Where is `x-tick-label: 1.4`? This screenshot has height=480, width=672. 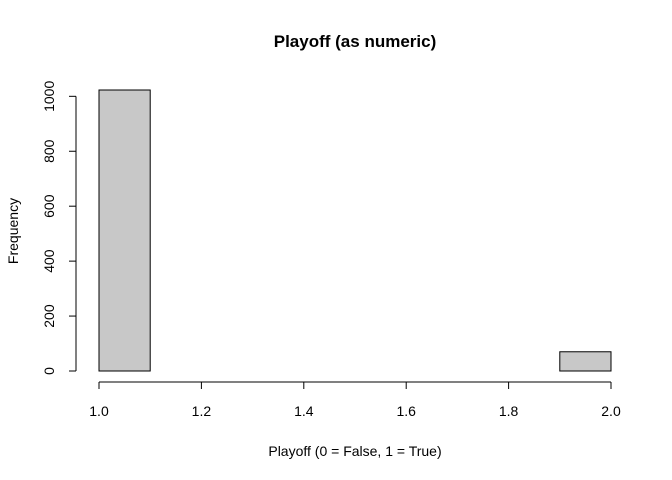
x-tick-label: 1.4 is located at coordinates (304, 411).